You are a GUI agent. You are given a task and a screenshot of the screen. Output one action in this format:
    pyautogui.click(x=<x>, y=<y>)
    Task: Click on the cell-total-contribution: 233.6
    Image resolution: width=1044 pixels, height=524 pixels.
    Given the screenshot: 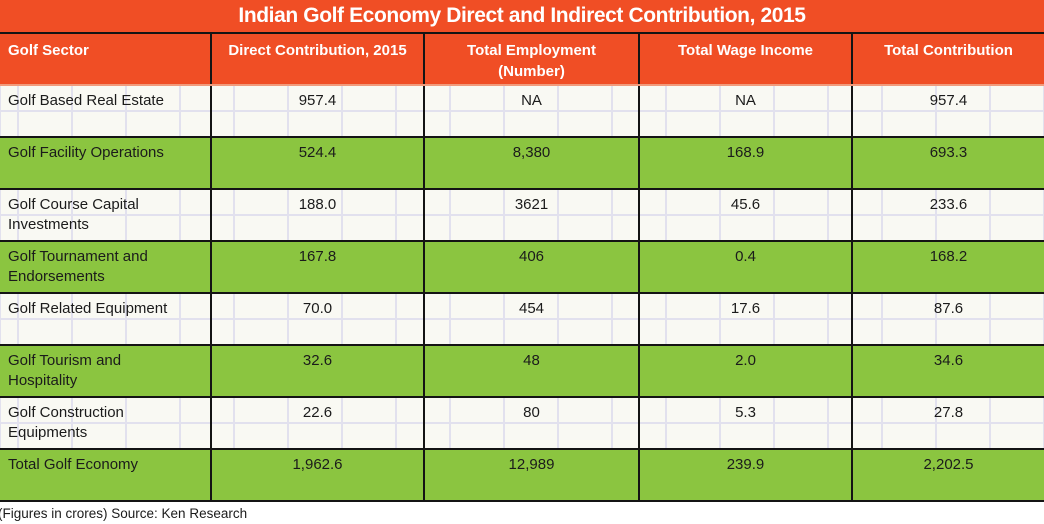 What is the action you would take?
    pyautogui.click(x=948, y=204)
    